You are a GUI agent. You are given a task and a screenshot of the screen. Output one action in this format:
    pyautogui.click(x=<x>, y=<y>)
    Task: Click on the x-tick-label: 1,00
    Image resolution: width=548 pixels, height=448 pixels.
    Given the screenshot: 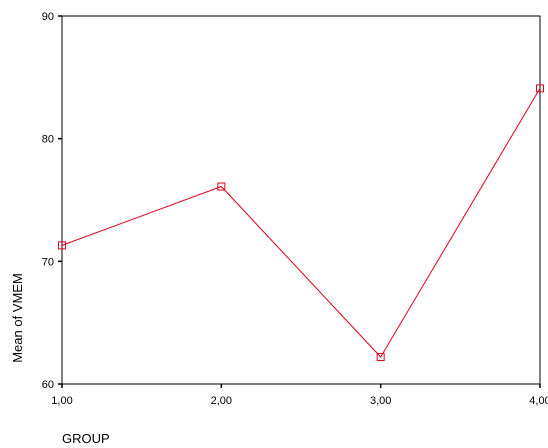 What is the action you would take?
    pyautogui.click(x=61, y=401)
    